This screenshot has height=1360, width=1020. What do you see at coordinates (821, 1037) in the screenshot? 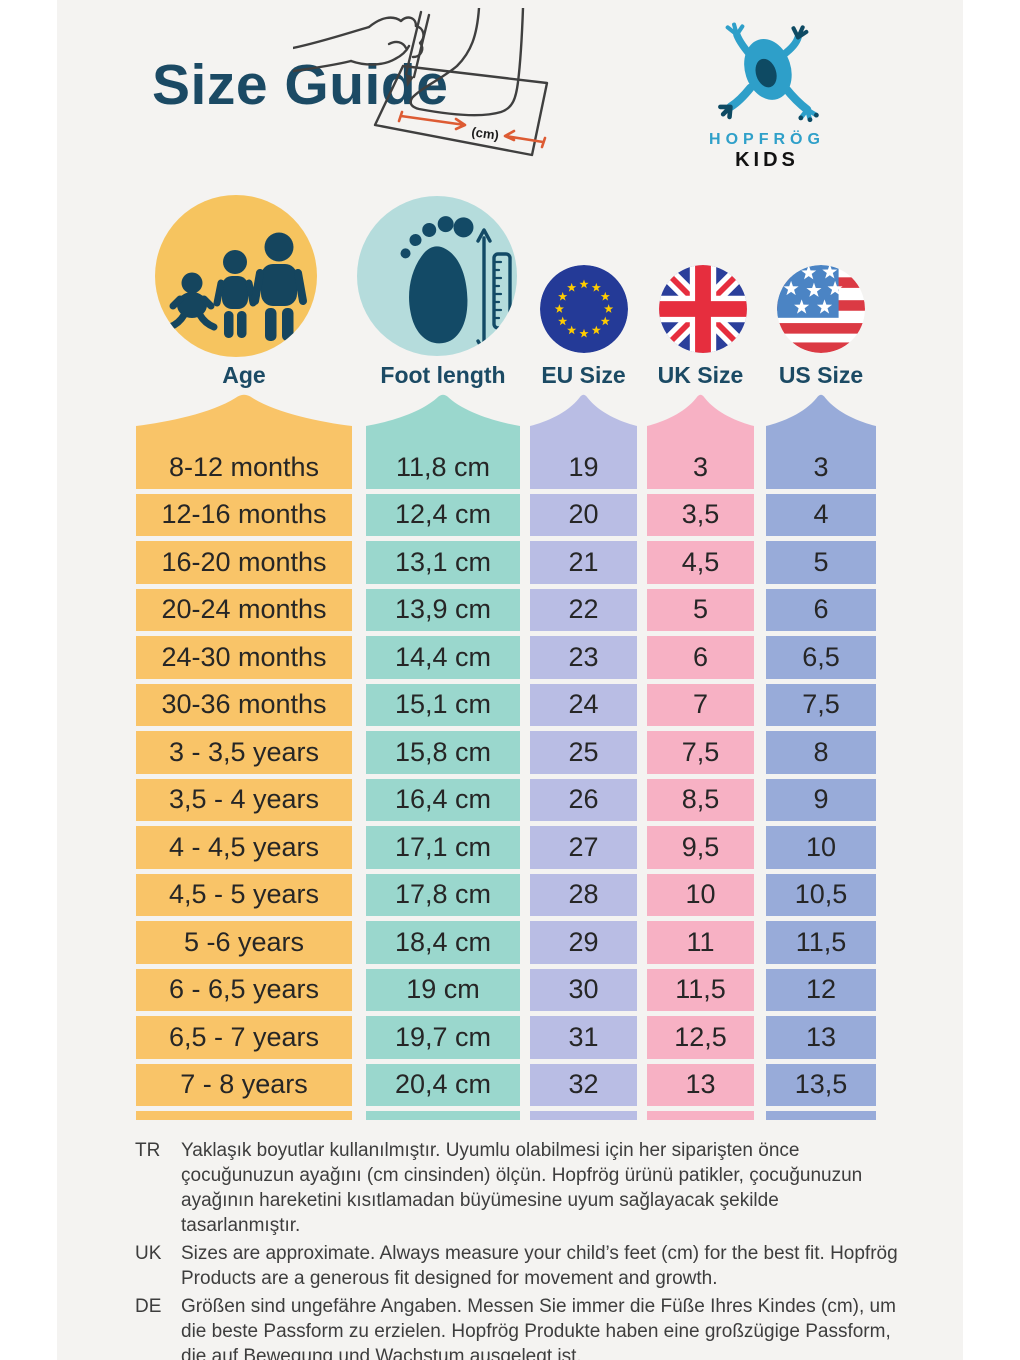
I see `table-cell-us: 13` at bounding box center [821, 1037].